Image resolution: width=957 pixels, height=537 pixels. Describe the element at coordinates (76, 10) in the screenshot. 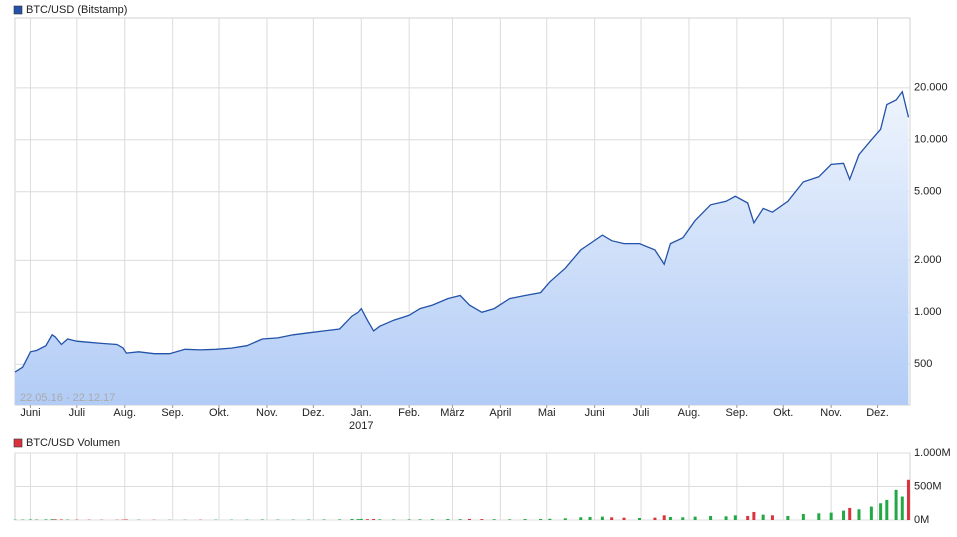

I see `legend-label: BTC/USD (Bitstamp)` at that location.